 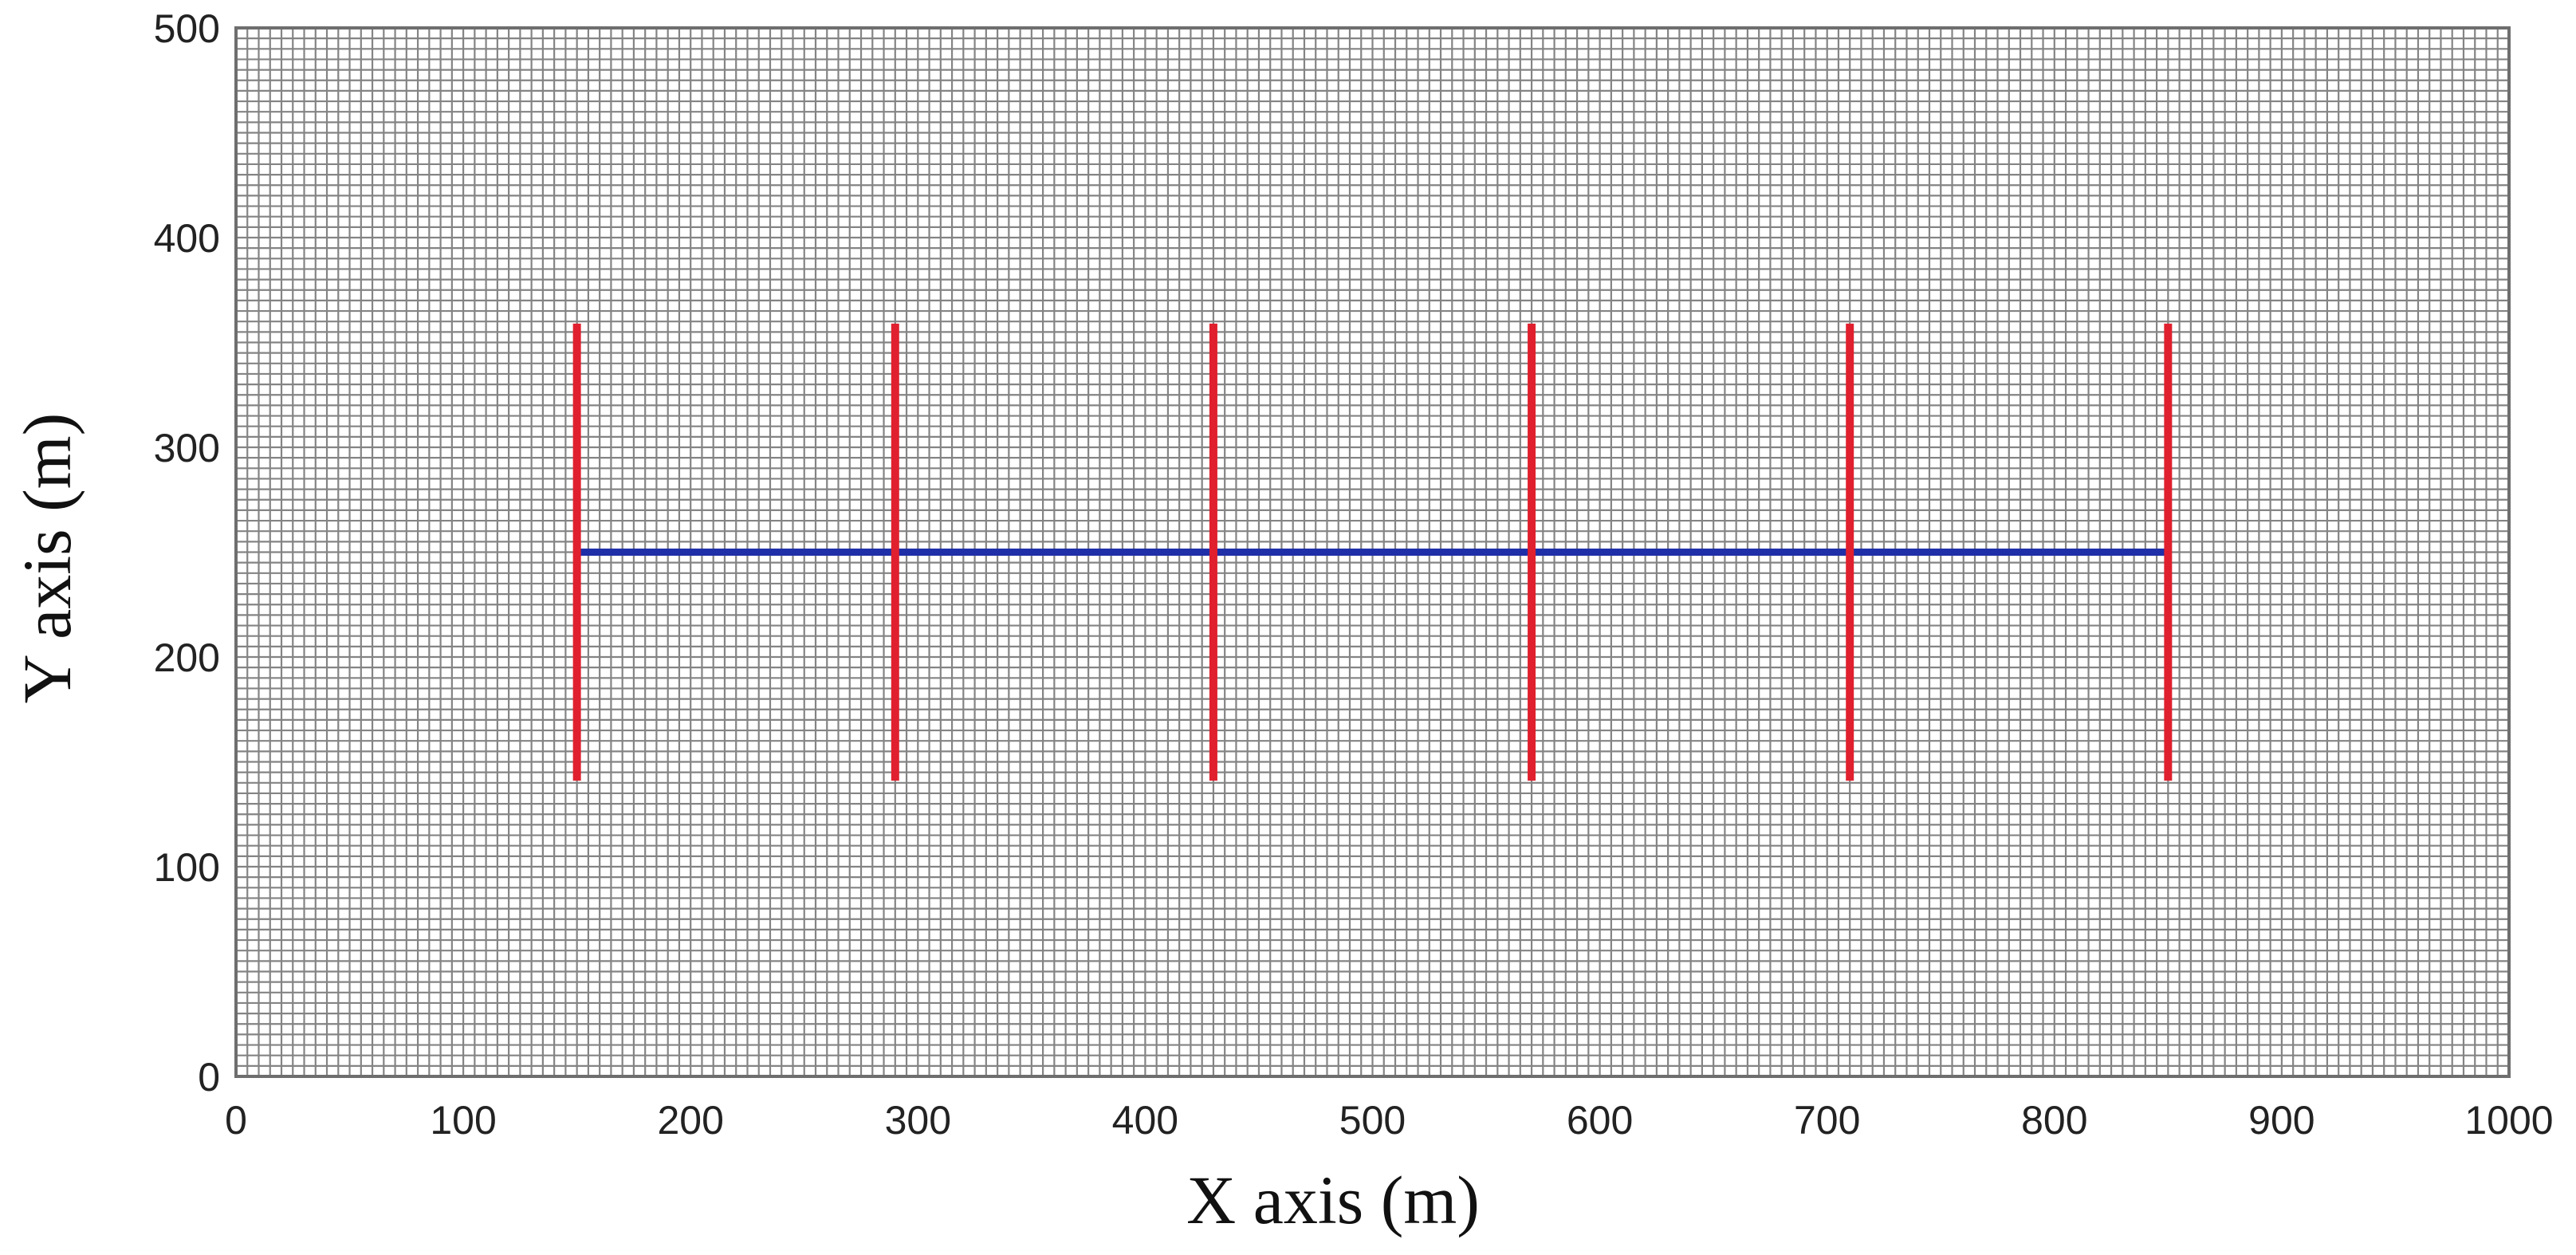 I want to click on x-tick-label: 200, so click(x=690, y=1120).